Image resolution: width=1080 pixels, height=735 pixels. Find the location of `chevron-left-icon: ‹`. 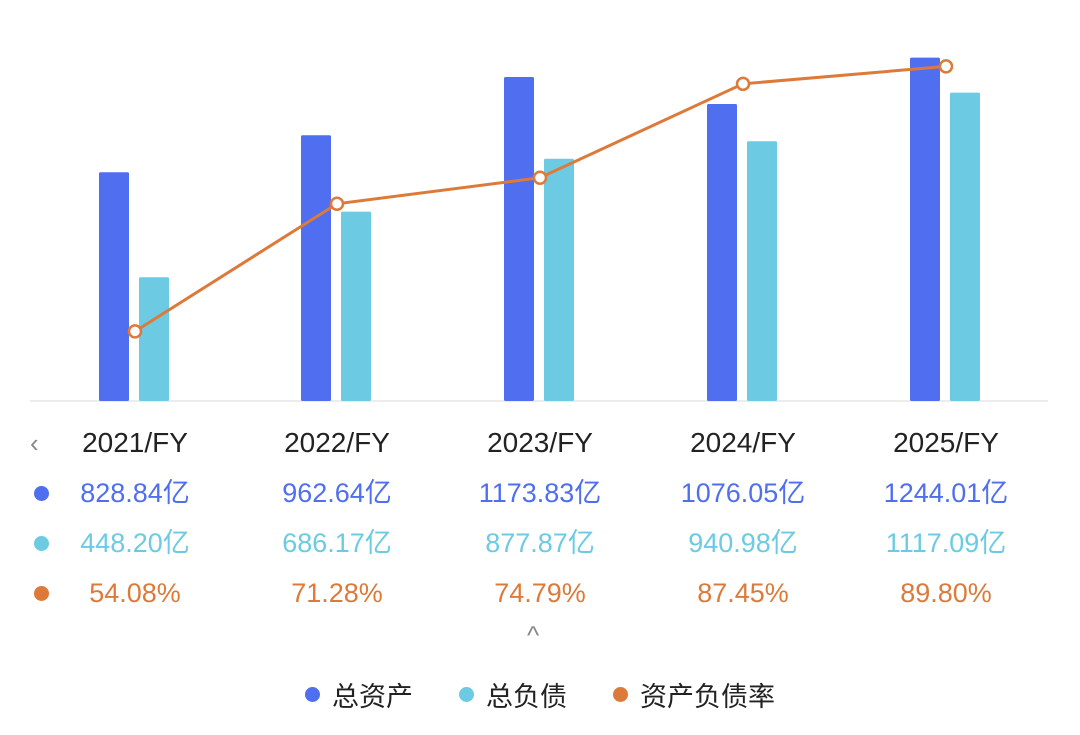

chevron-left-icon: ‹ is located at coordinates (34, 443).